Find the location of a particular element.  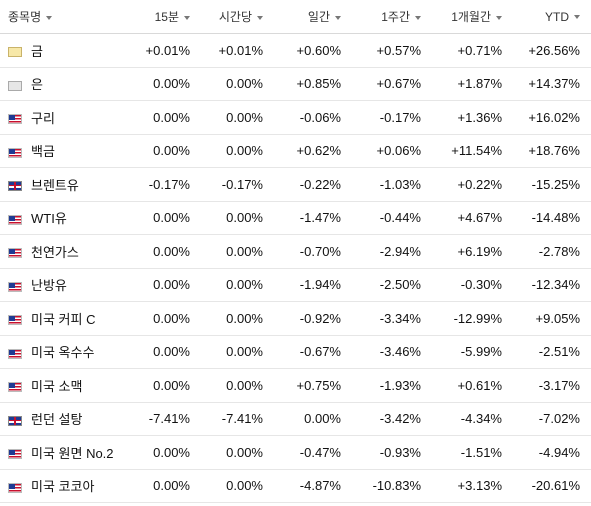

commodity-name-cell: 난방유 is located at coordinates (65, 285).